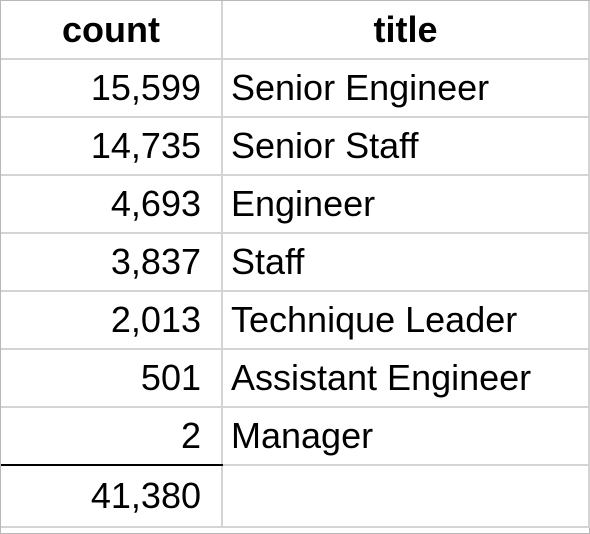 The width and height of the screenshot is (590, 534). I want to click on header-title: title, so click(405, 30).